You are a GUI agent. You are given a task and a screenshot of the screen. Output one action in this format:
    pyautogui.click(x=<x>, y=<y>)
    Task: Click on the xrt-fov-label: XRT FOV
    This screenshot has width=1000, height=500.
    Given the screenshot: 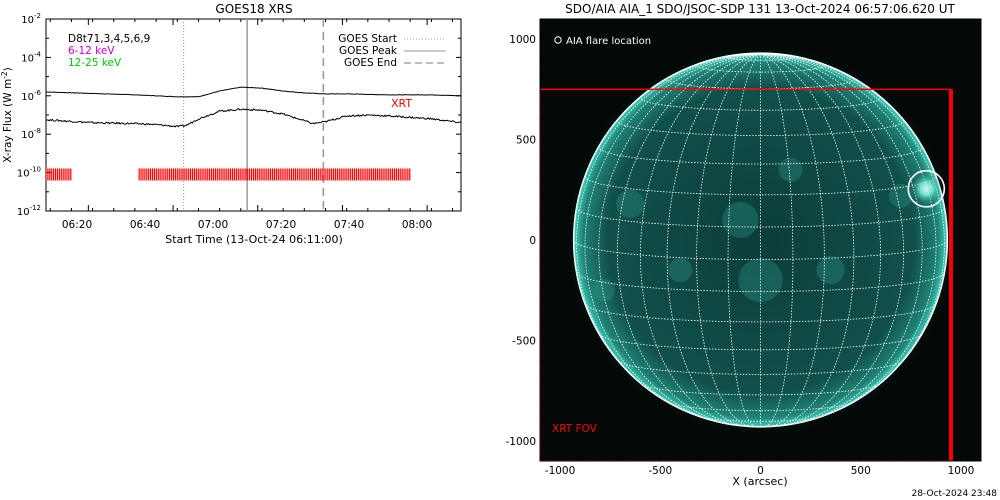 What is the action you would take?
    pyautogui.click(x=575, y=429)
    